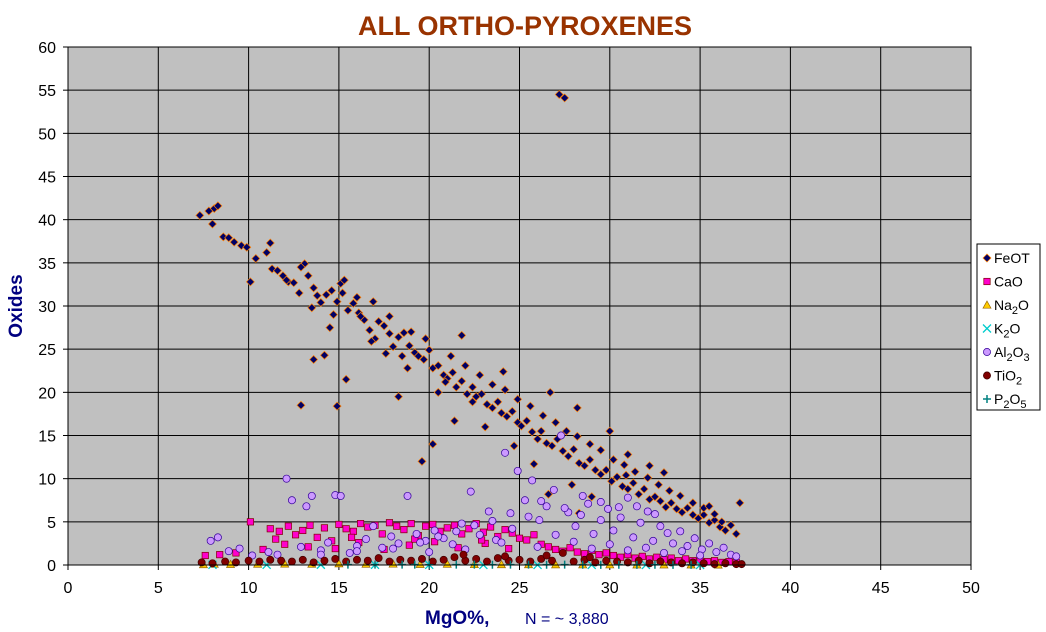 This screenshot has width=1046, height=632. I want to click on legend-label-cao: CaO, so click(1008, 282).